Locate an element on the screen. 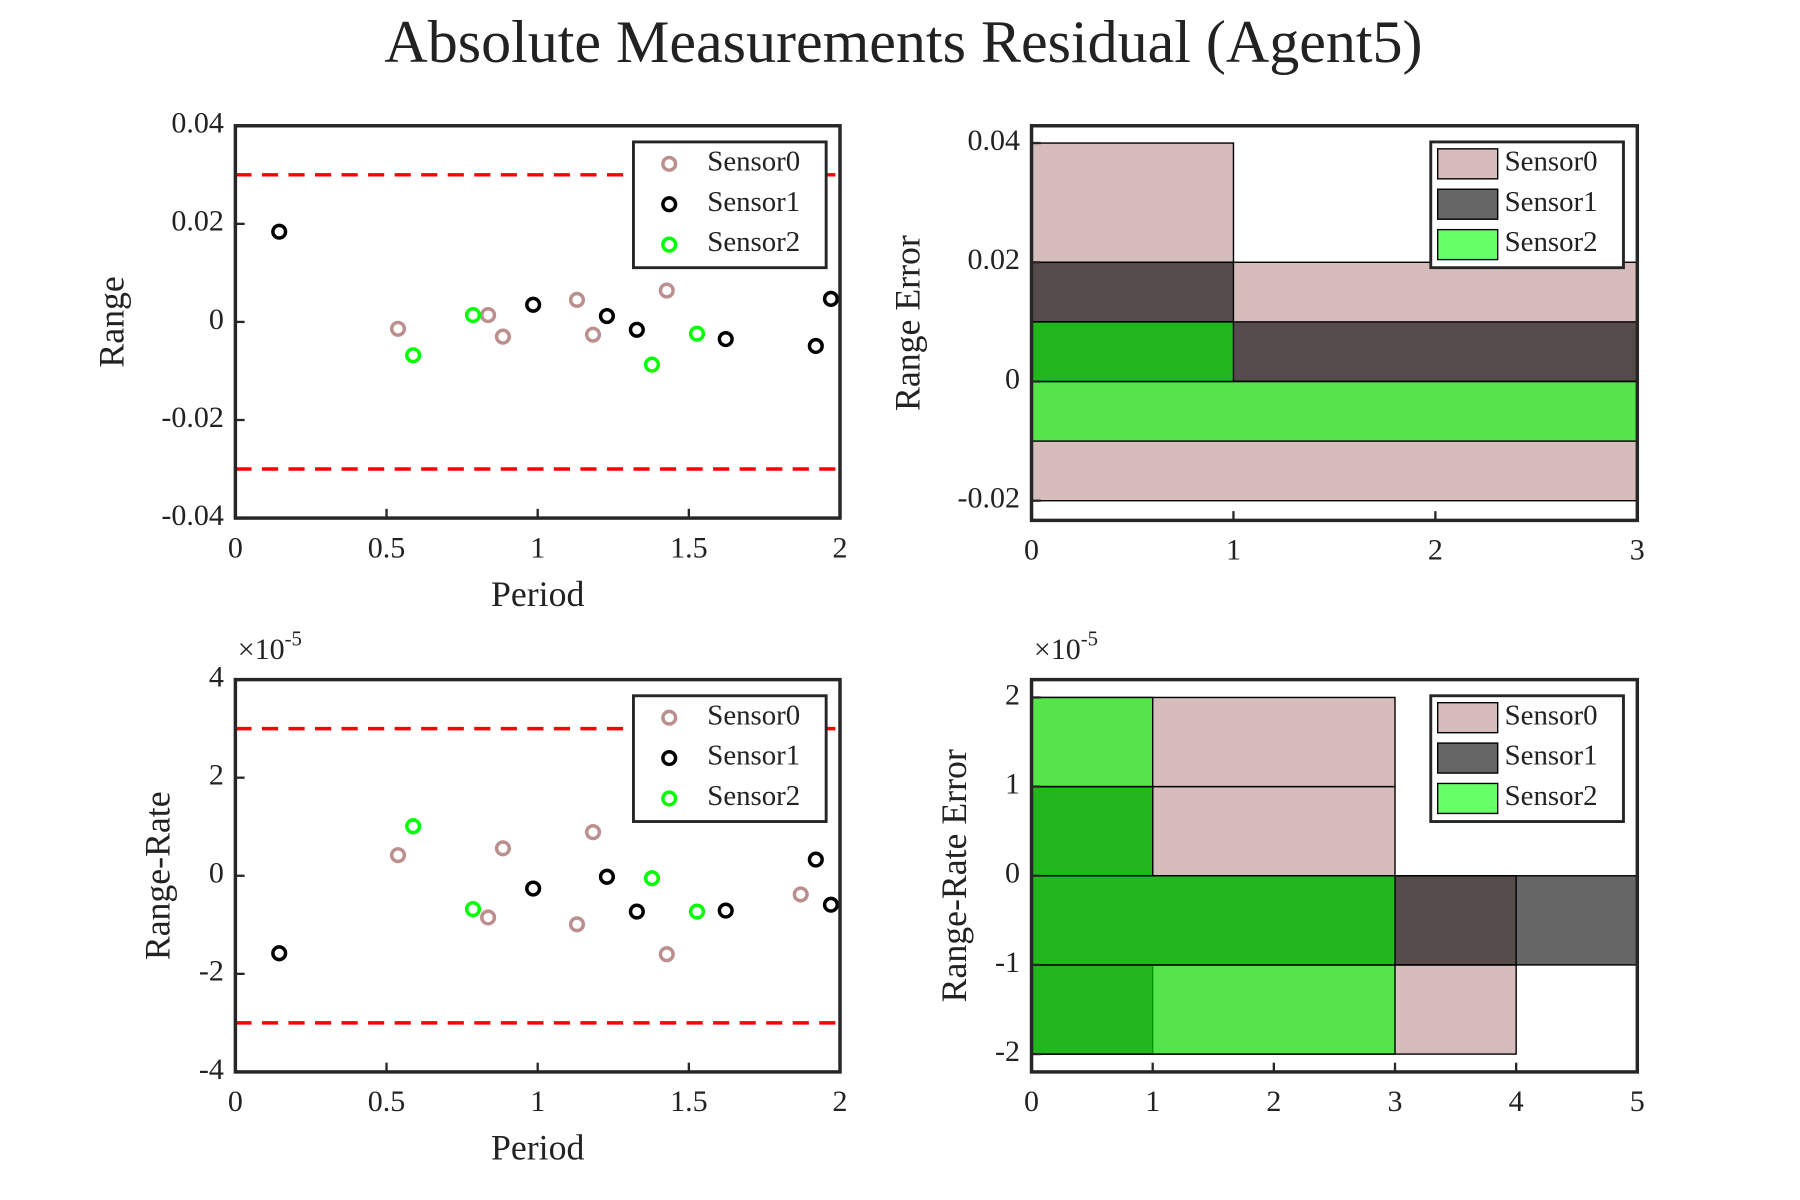  y-tick-label: 1 is located at coordinates (1012, 783).